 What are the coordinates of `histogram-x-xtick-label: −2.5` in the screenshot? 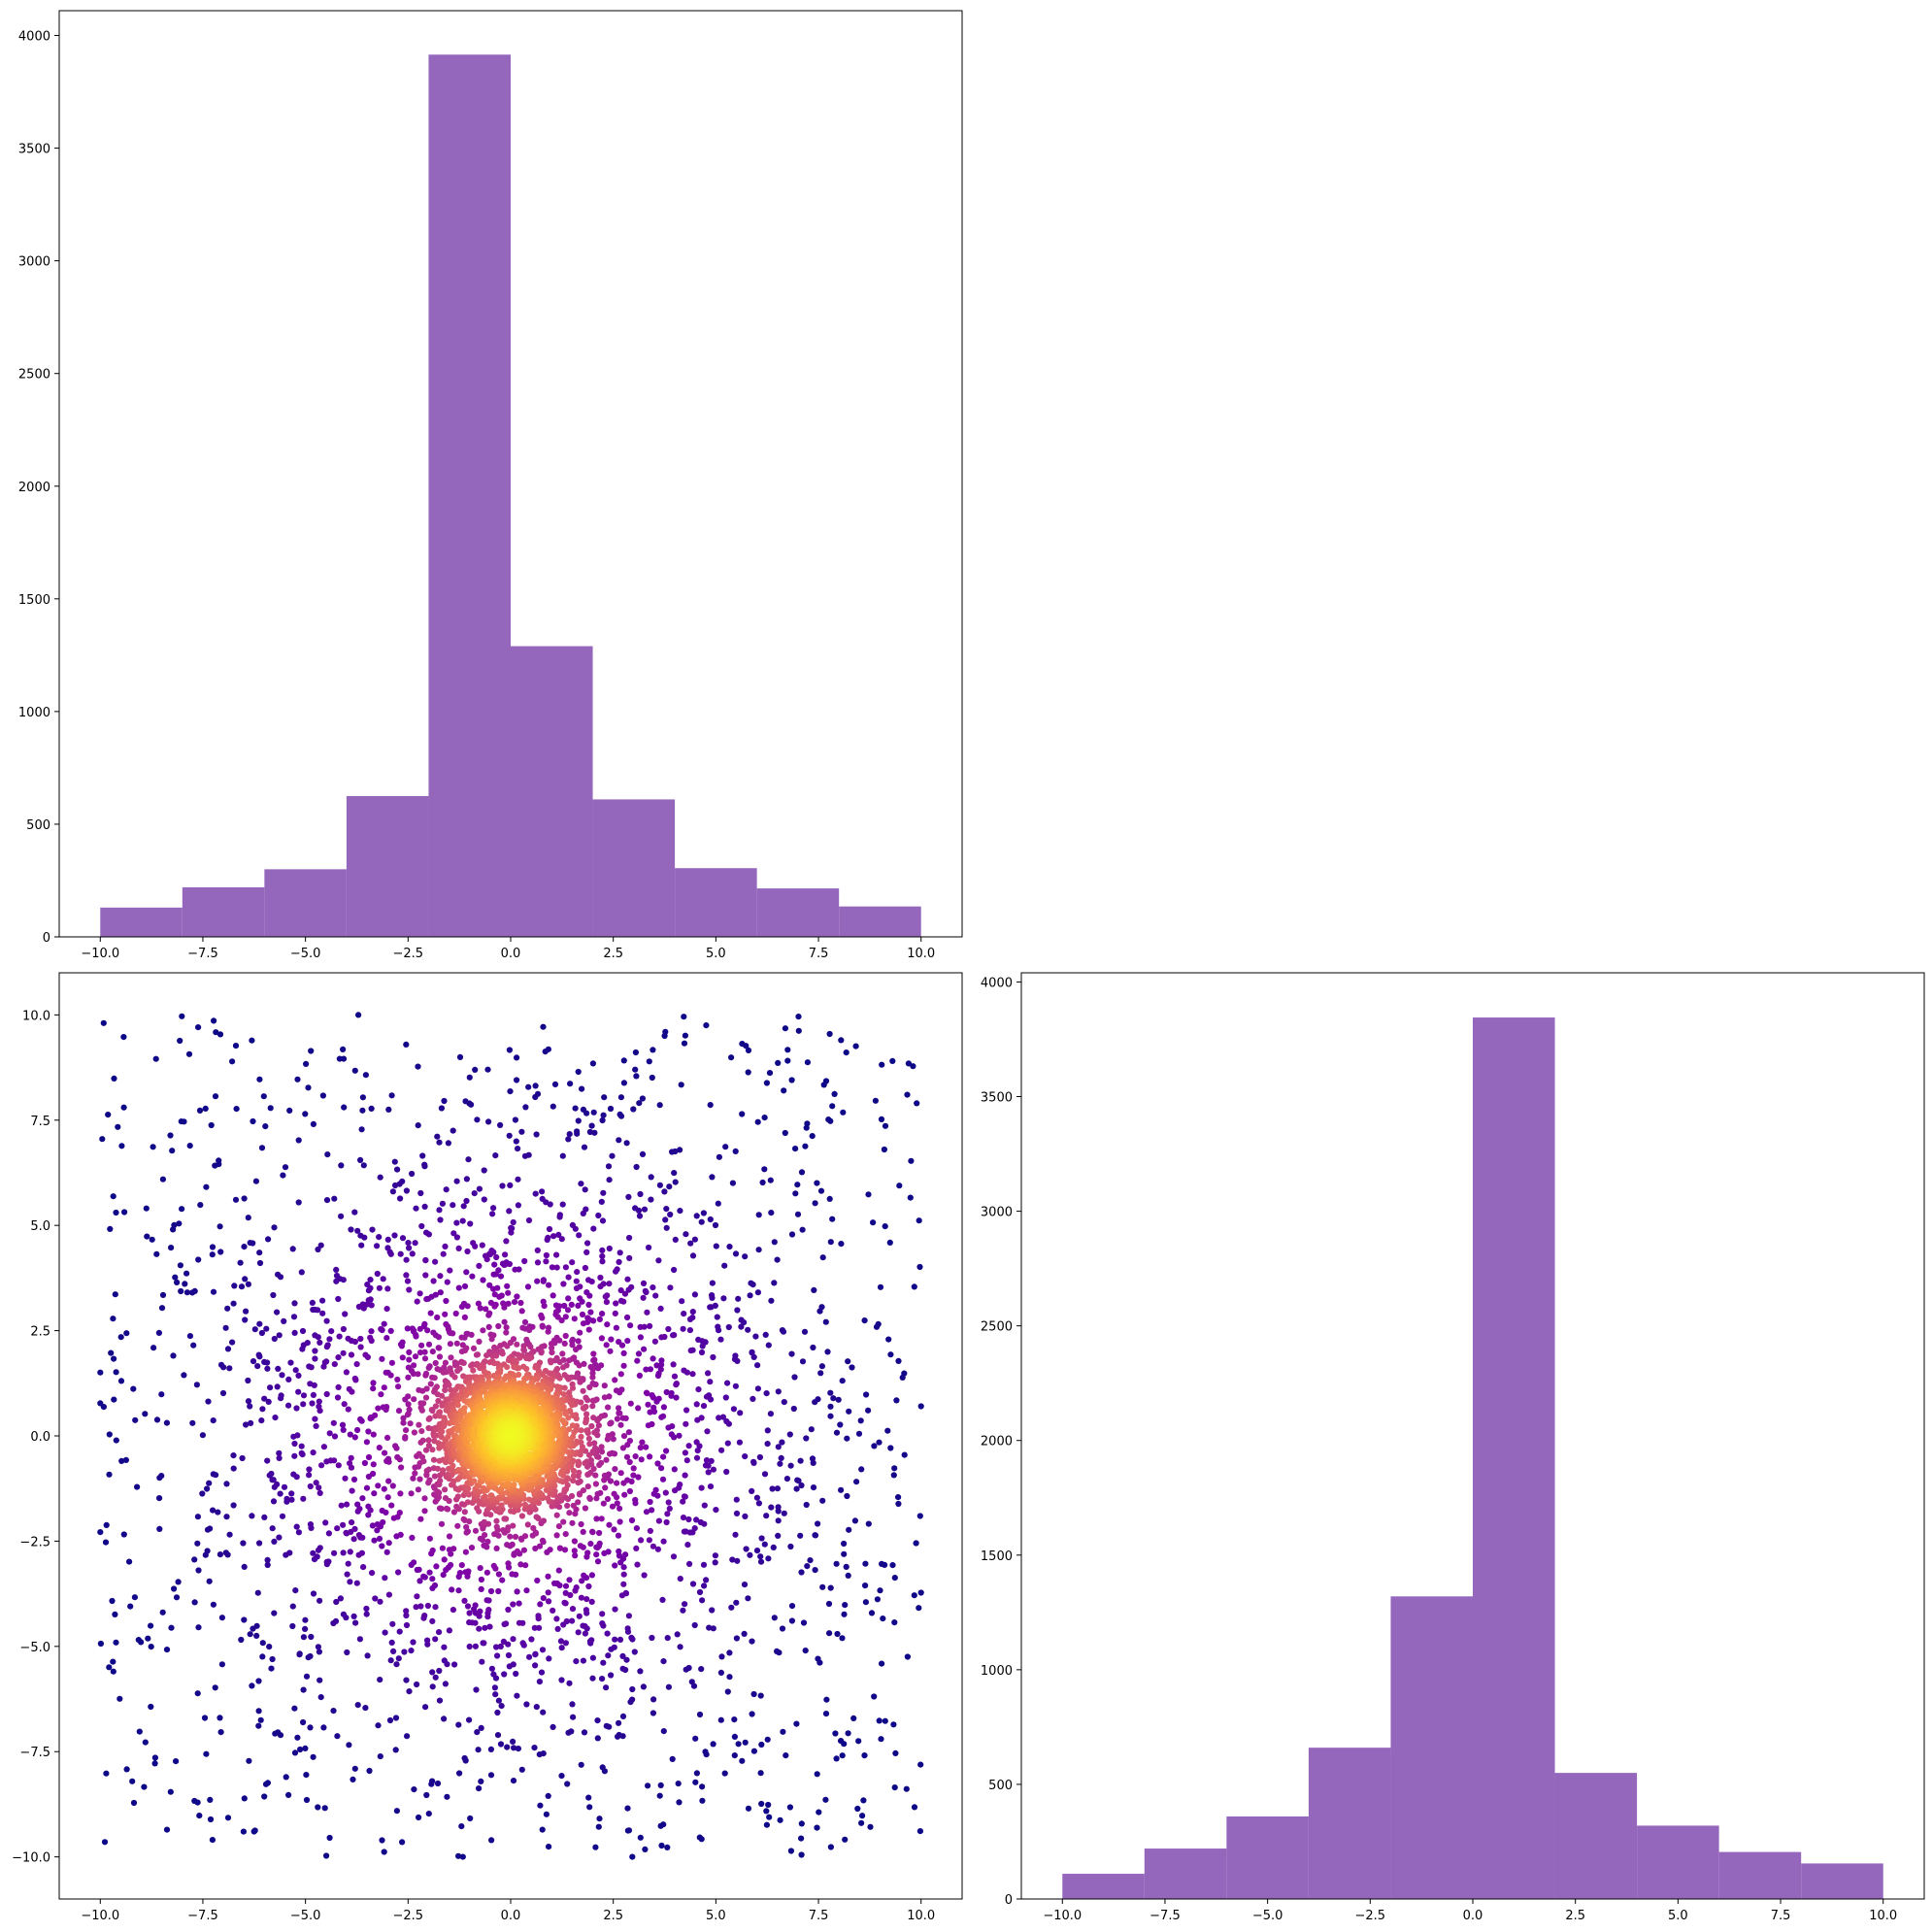 It's located at (409, 954).